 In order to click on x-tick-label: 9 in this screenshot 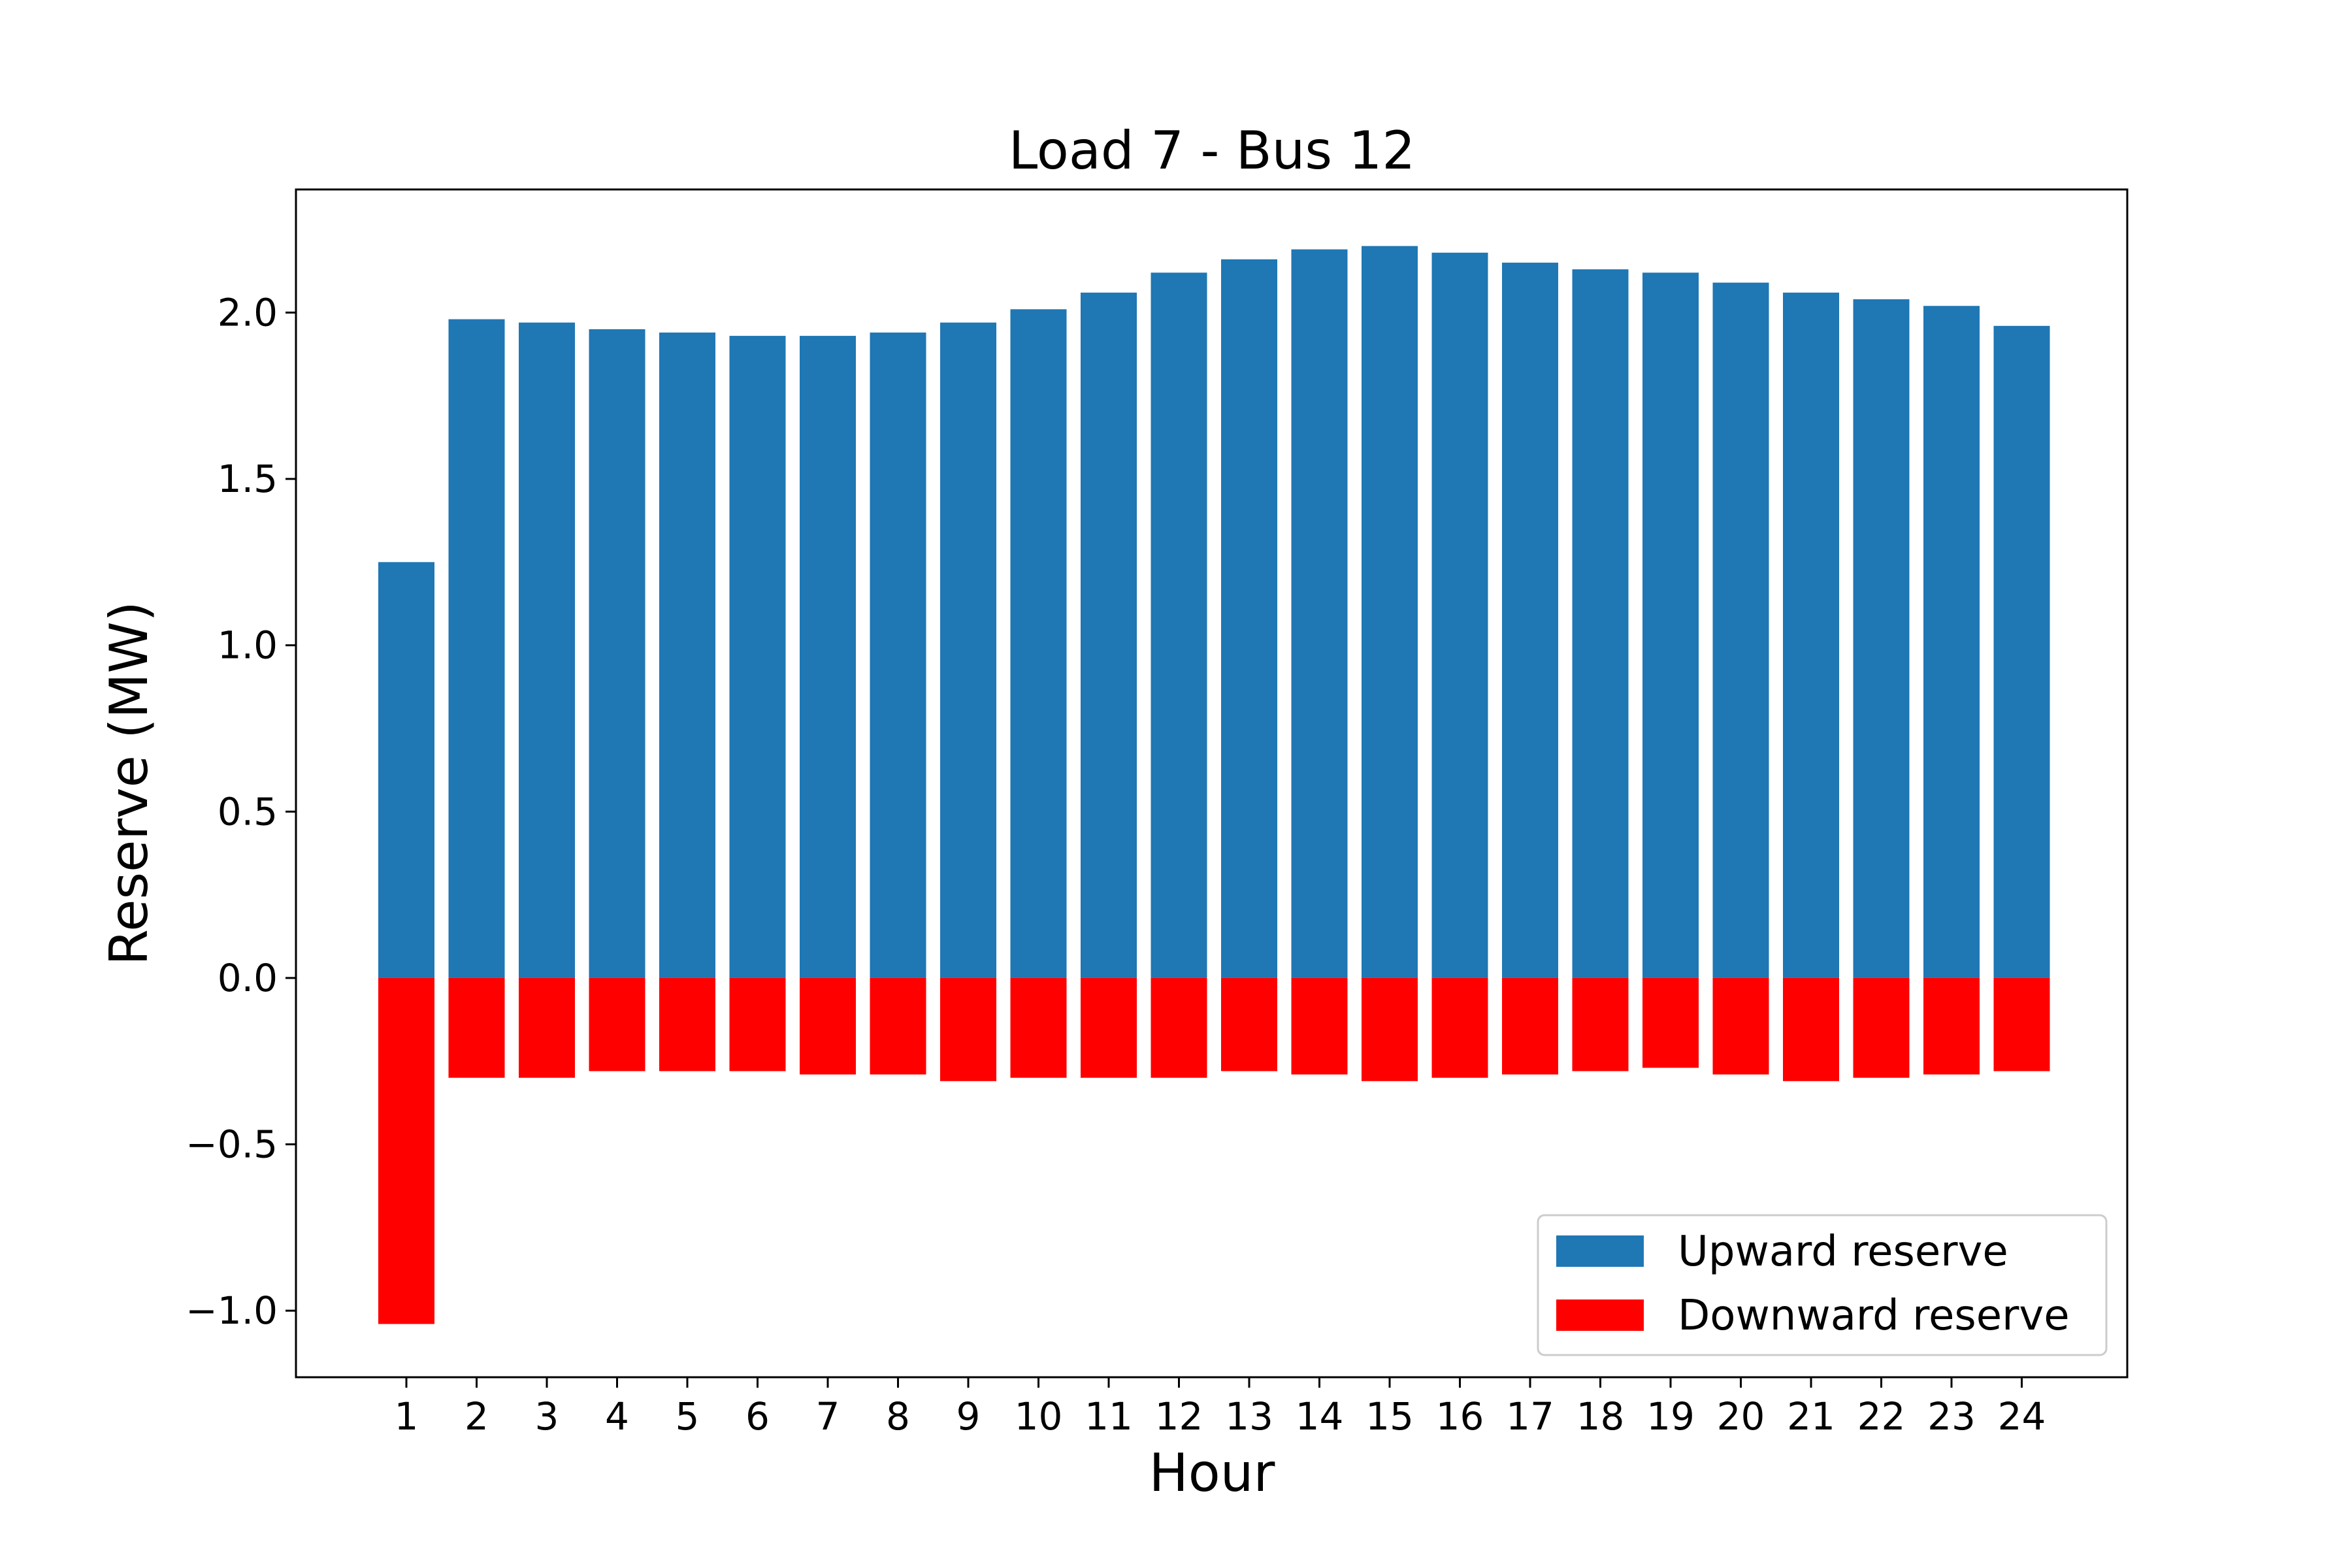, I will do `click(968, 1416)`.